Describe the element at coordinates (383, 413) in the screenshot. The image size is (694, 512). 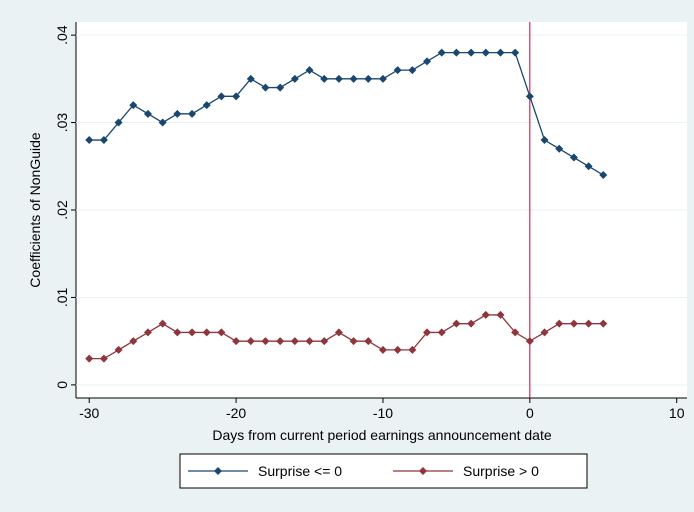
I see `x-tick-label: -10` at that location.